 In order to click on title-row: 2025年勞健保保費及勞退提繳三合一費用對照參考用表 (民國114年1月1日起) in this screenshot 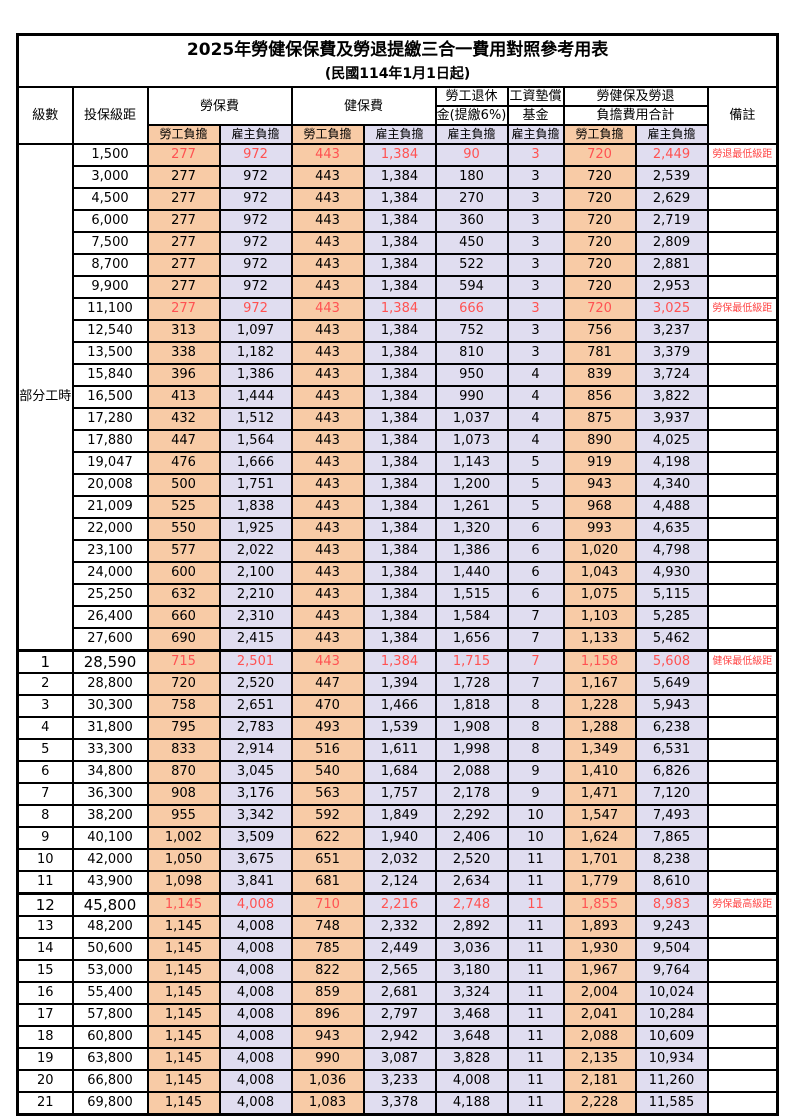, I will do `click(397, 60)`.